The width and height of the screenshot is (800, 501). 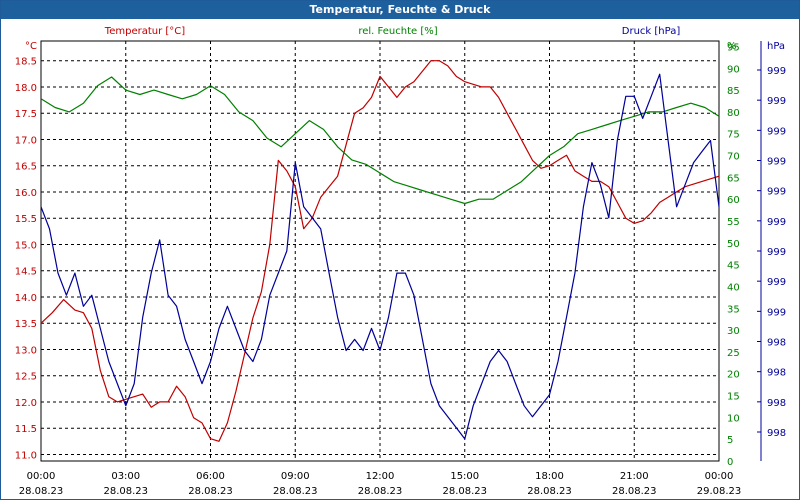 What do you see at coordinates (125, 476) in the screenshot?
I see `x-tick-time: 03:00` at bounding box center [125, 476].